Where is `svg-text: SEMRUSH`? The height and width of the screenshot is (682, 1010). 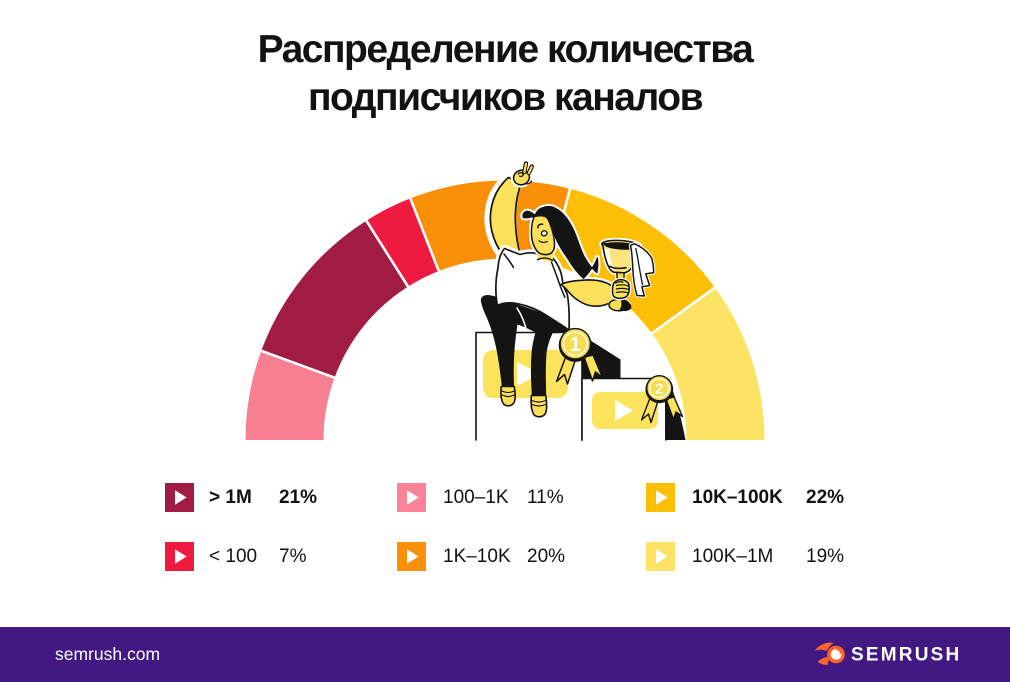
svg-text: SEMRUSH is located at coordinates (906, 655).